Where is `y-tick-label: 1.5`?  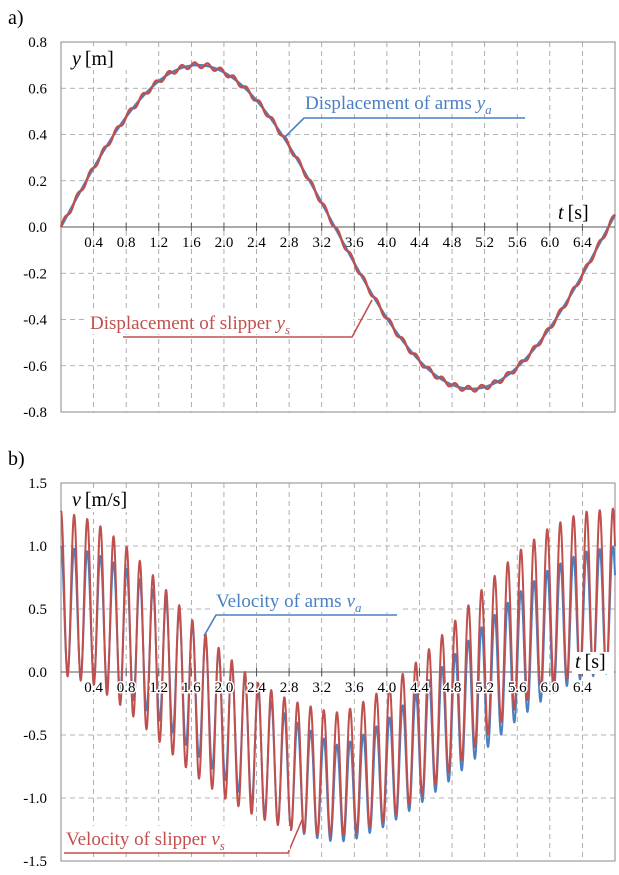 y-tick-label: 1.5 is located at coordinates (37, 484).